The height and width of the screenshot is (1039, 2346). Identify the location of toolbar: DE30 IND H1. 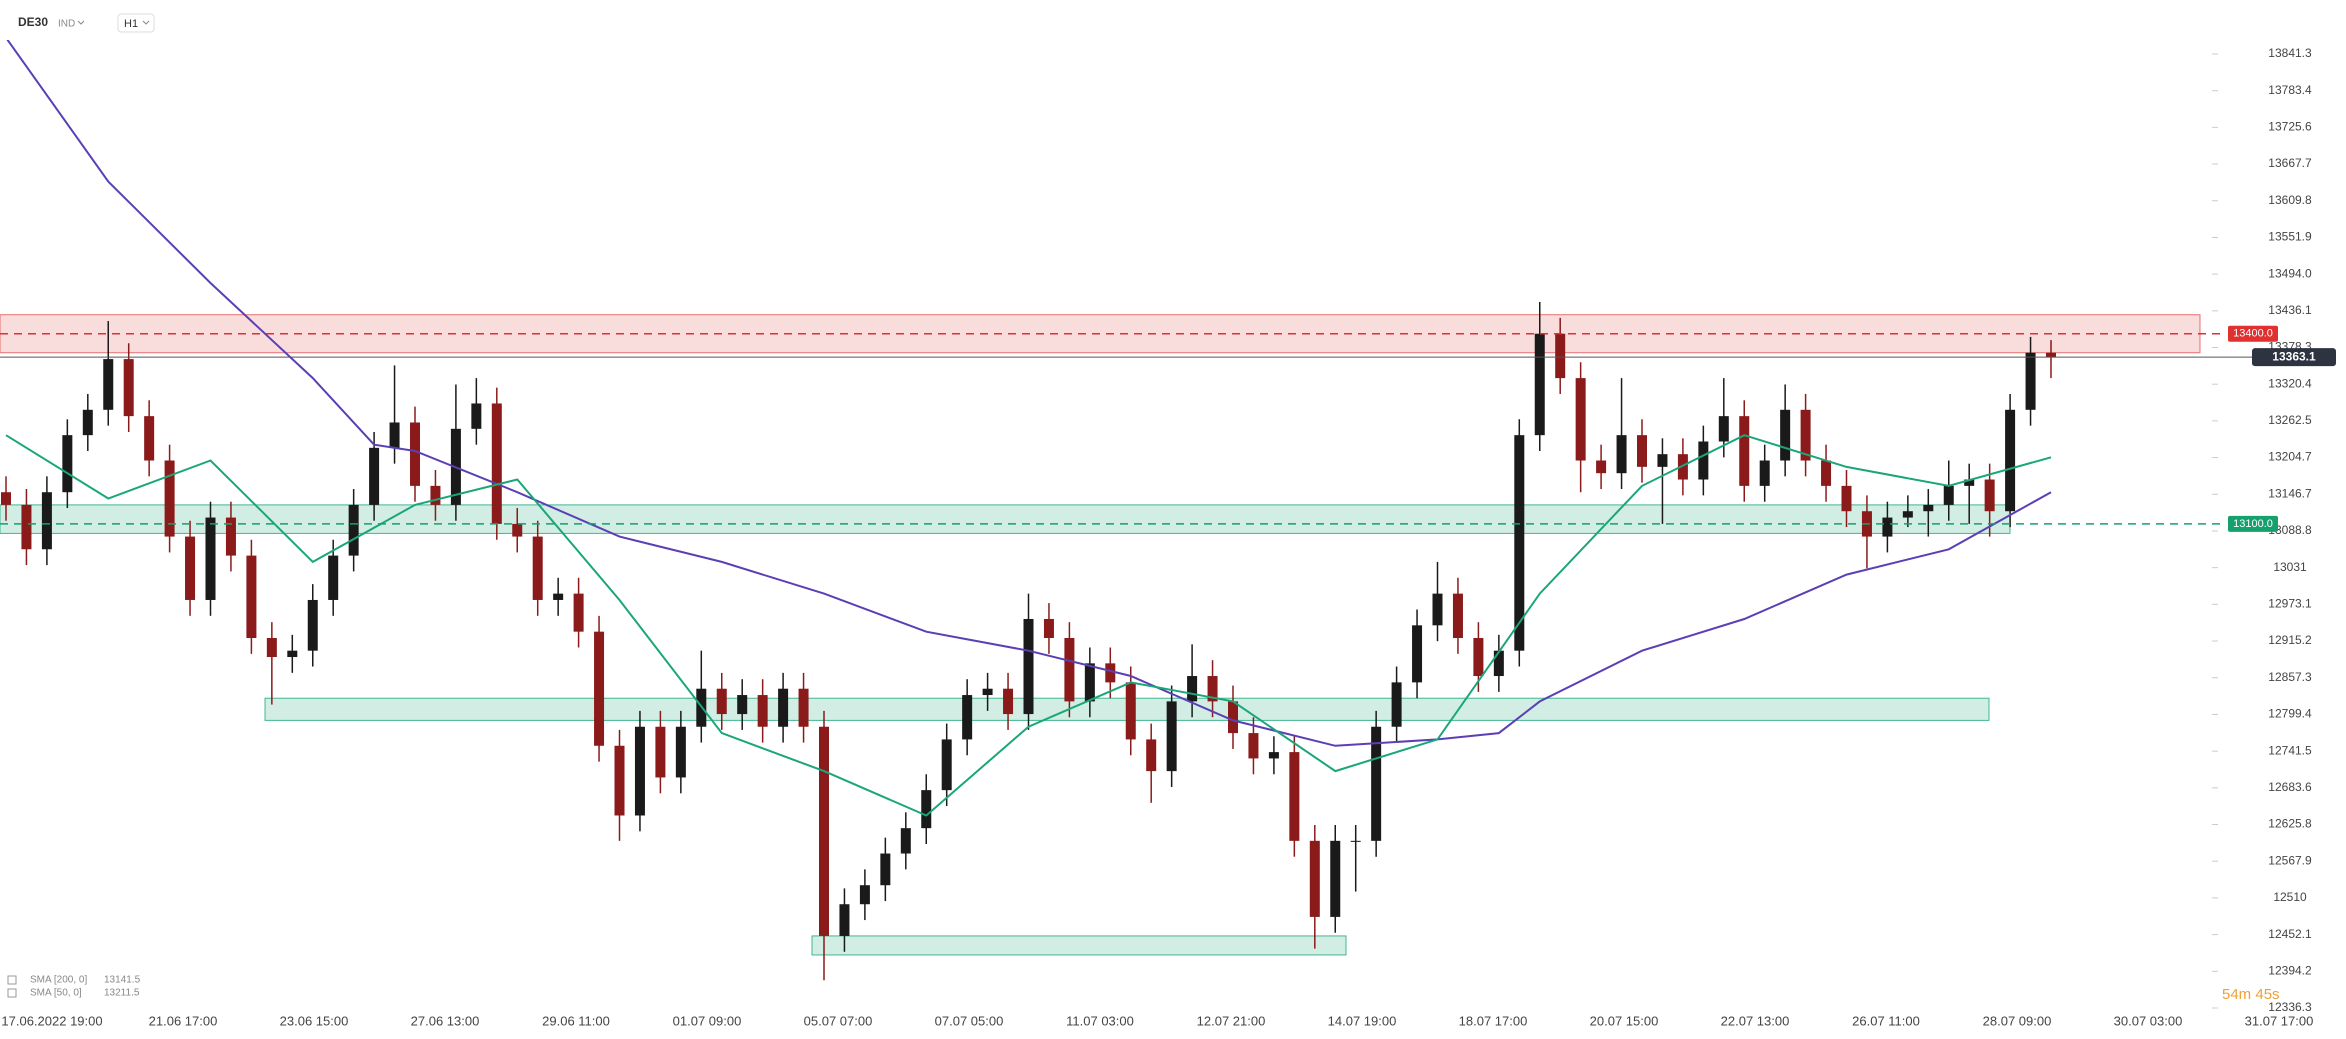
(86, 23).